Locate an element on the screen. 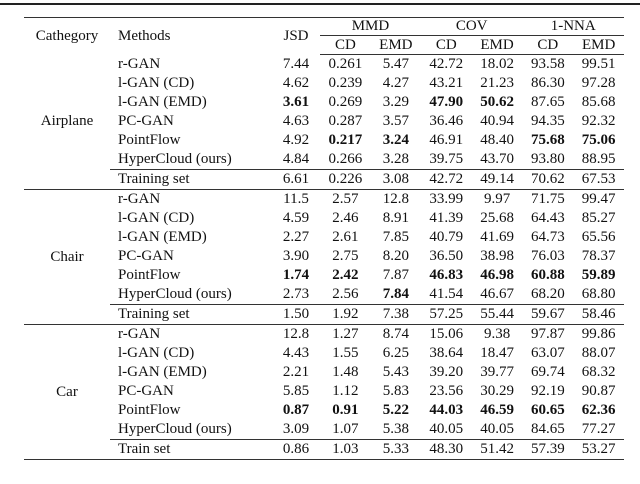 Image resolution: width=640 pixels, height=484 pixels. metric-value: 4.92 is located at coordinates (296, 140).